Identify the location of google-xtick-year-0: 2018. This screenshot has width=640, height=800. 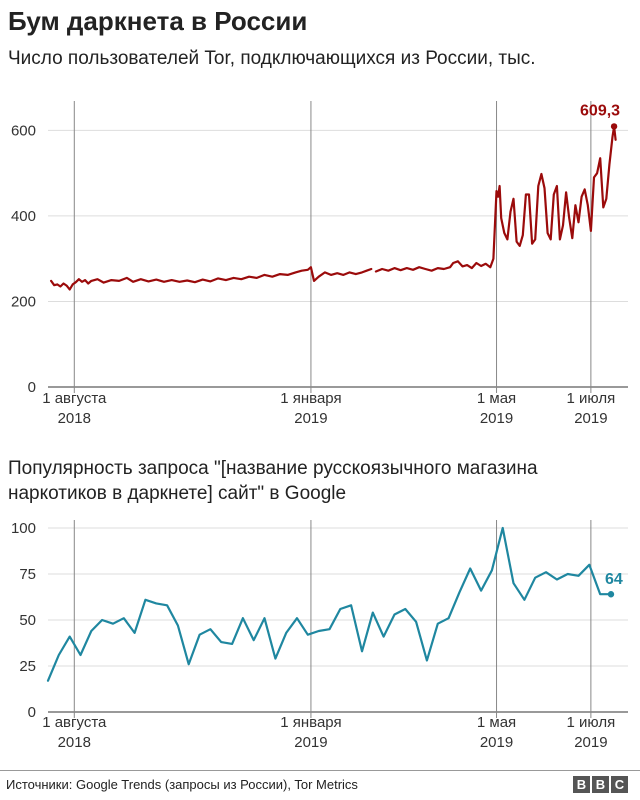
(74, 742).